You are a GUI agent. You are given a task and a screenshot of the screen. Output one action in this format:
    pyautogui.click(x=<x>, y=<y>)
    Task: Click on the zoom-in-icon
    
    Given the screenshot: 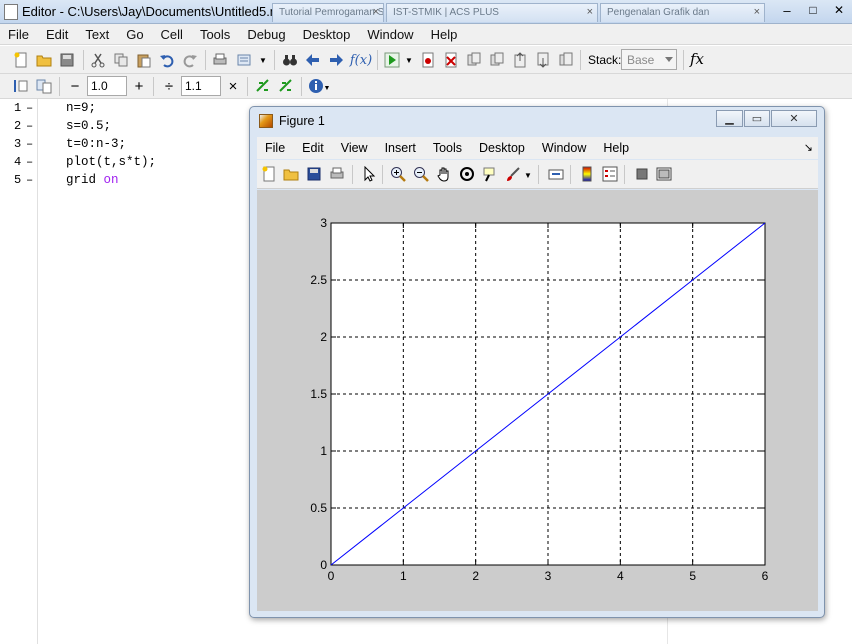 What is the action you would take?
    pyautogui.click(x=398, y=174)
    